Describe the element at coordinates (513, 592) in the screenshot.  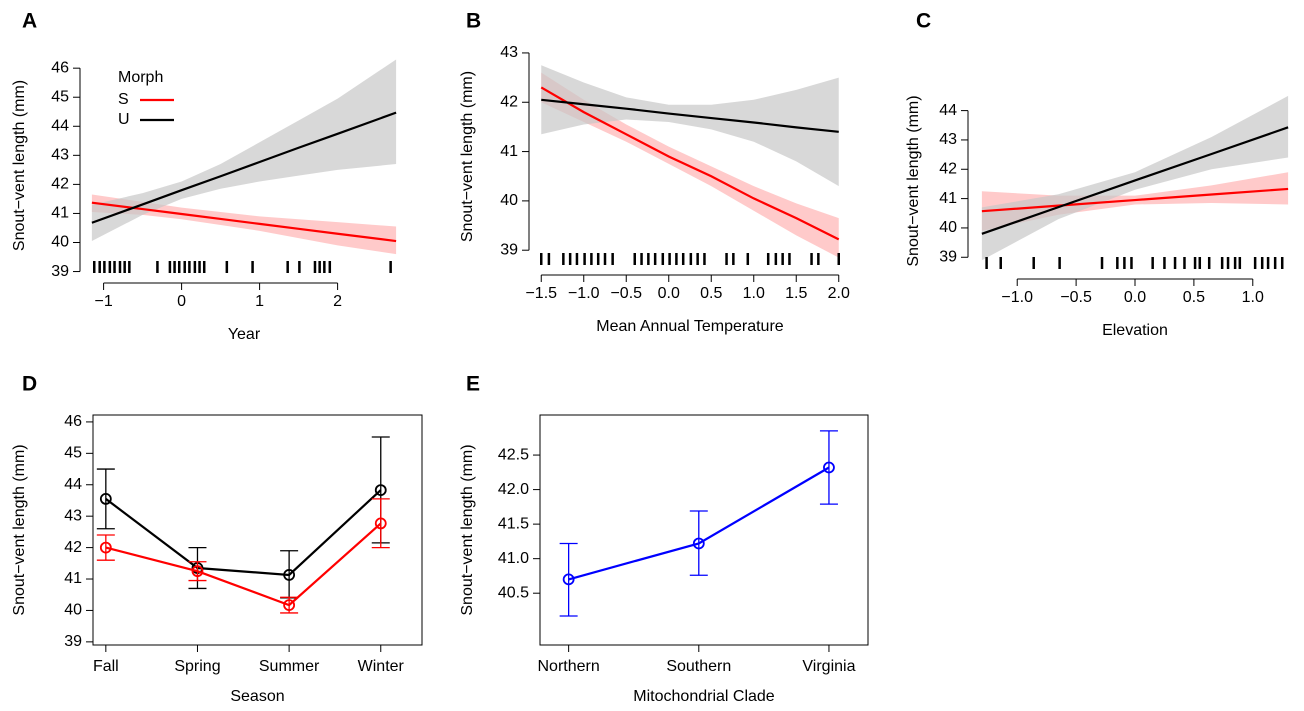
I see `y-tick-label: 40.5` at that location.